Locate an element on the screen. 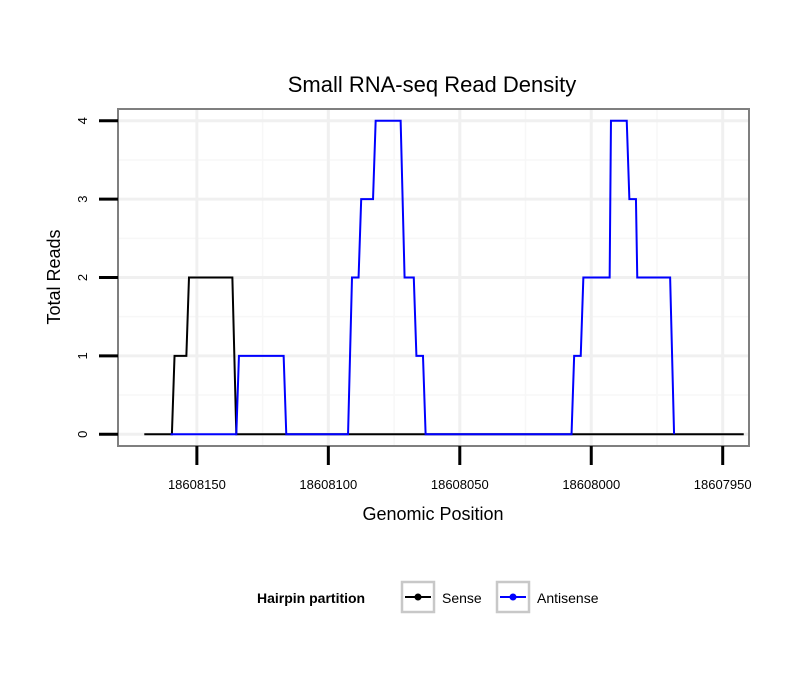  legend: Hairpin partition Sense Antisense is located at coordinates (428, 597).